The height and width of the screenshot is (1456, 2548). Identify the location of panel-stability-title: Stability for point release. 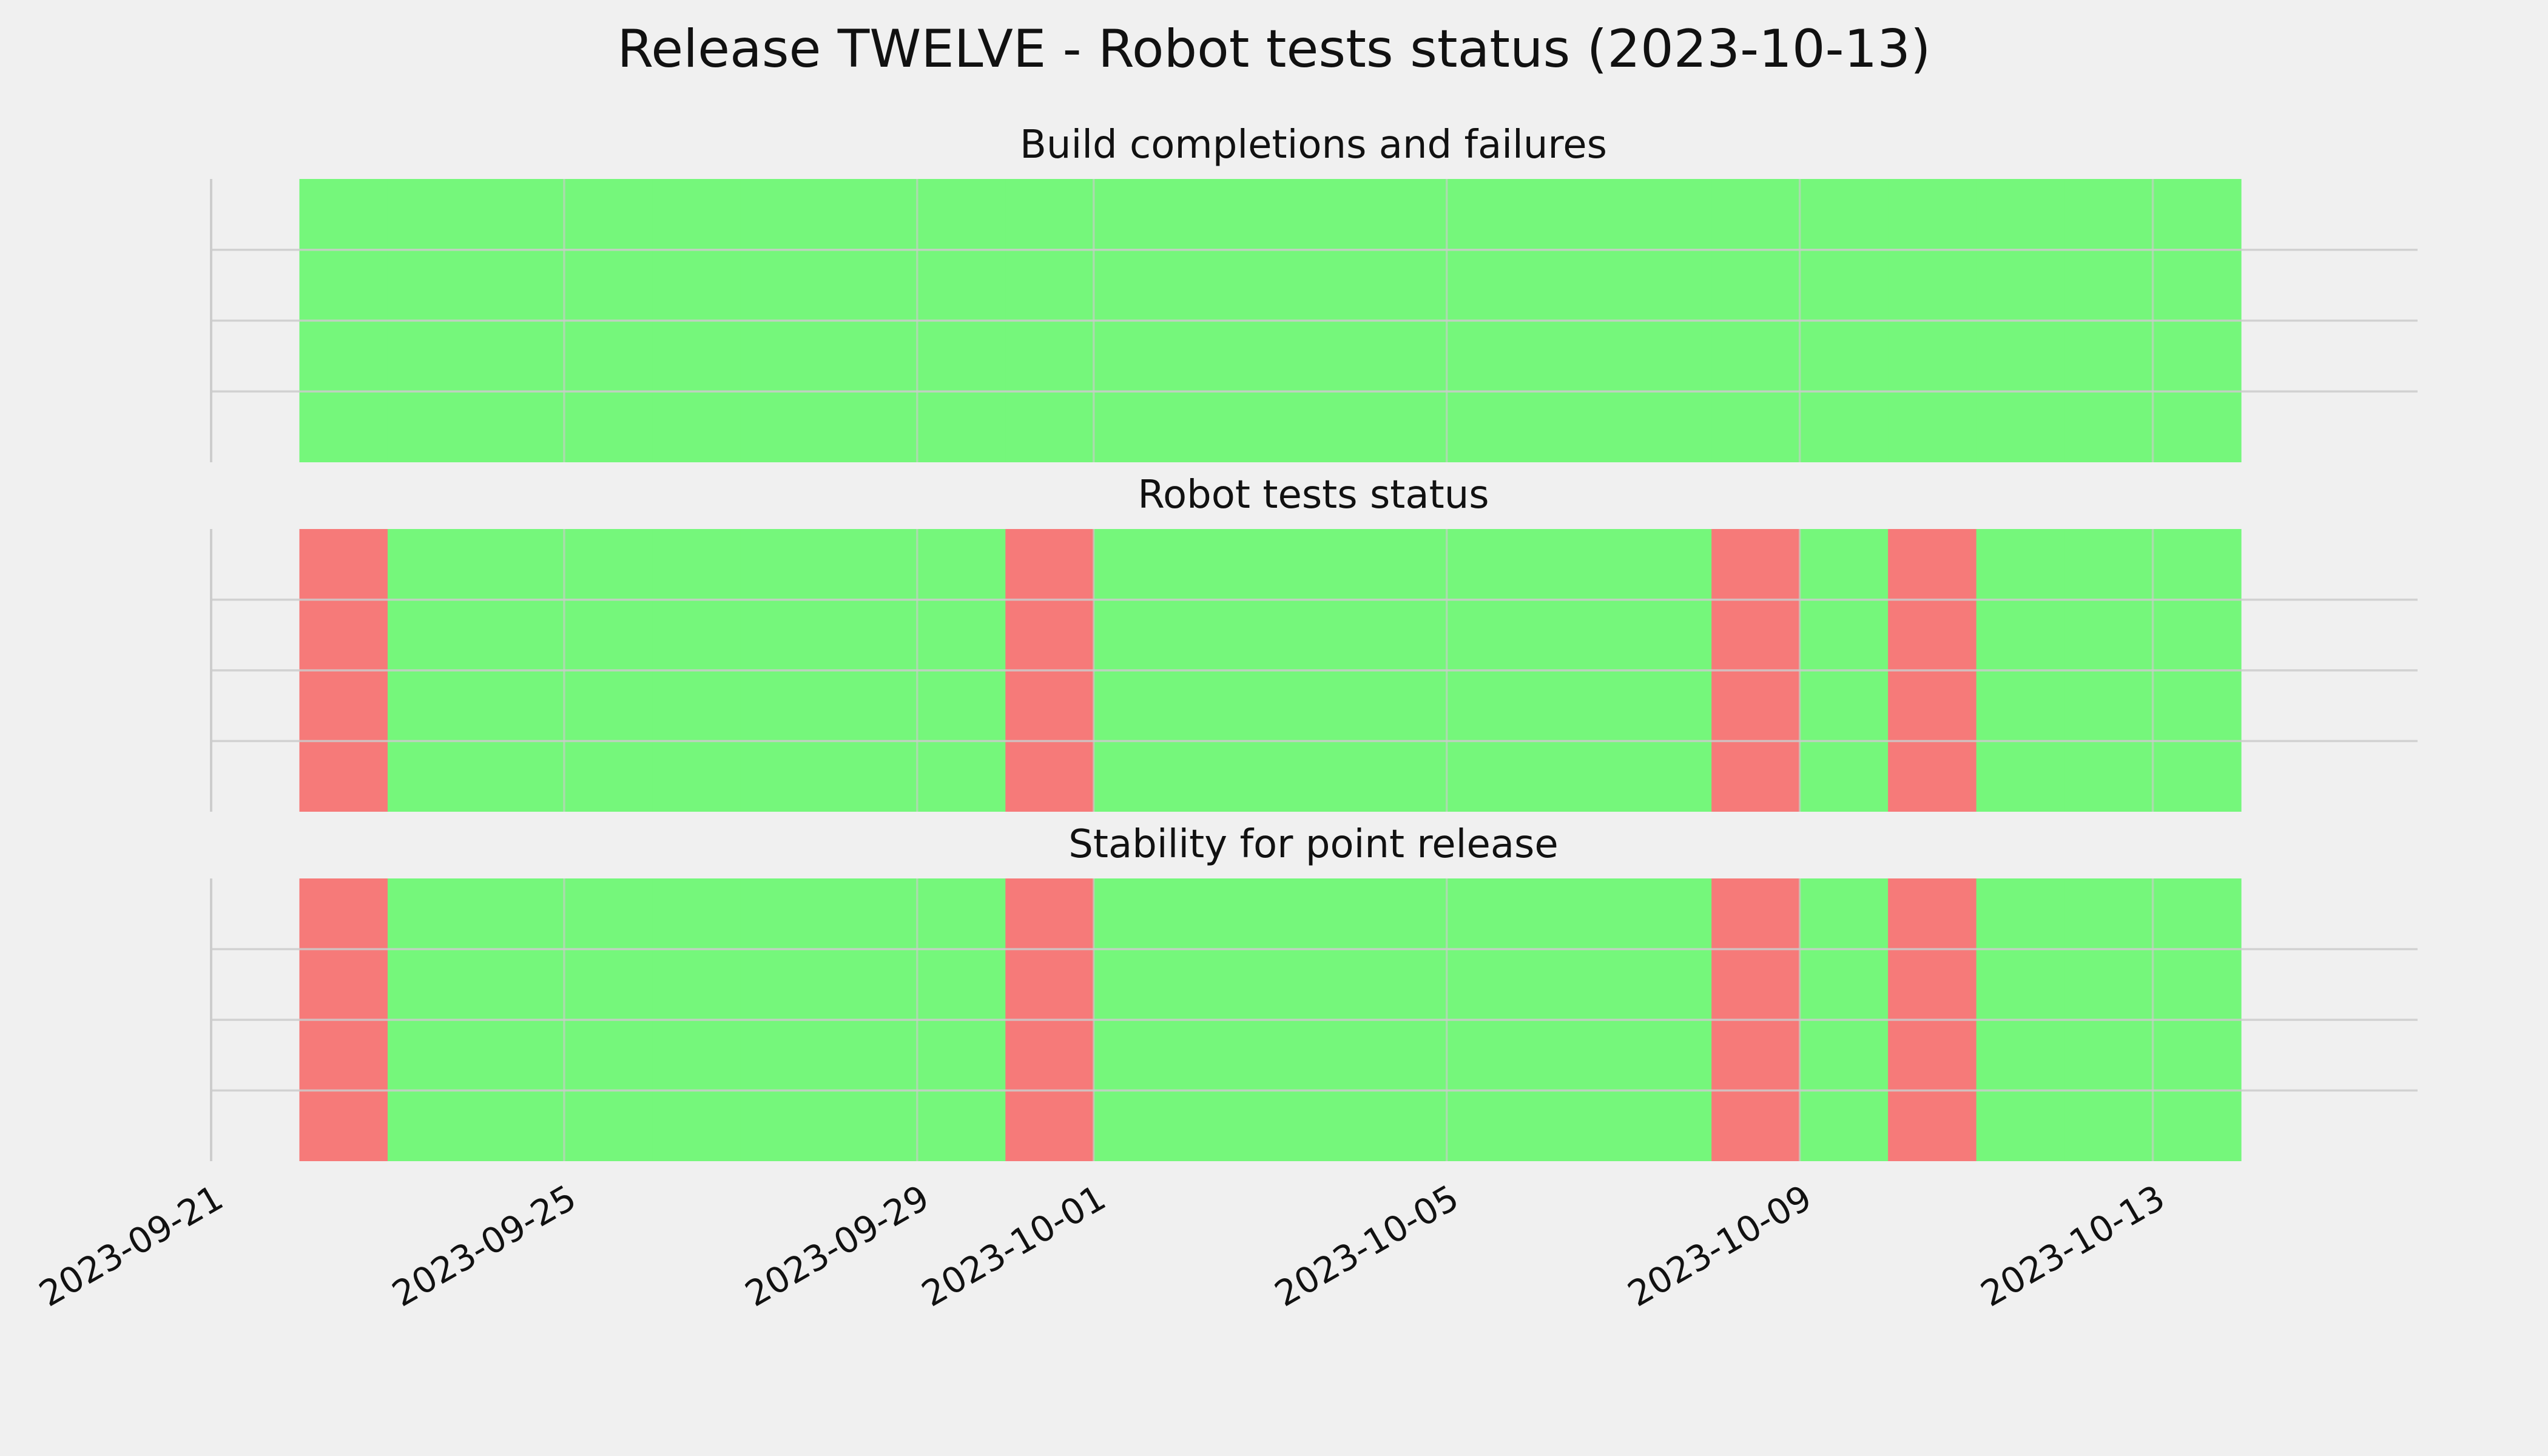
(1313, 844).